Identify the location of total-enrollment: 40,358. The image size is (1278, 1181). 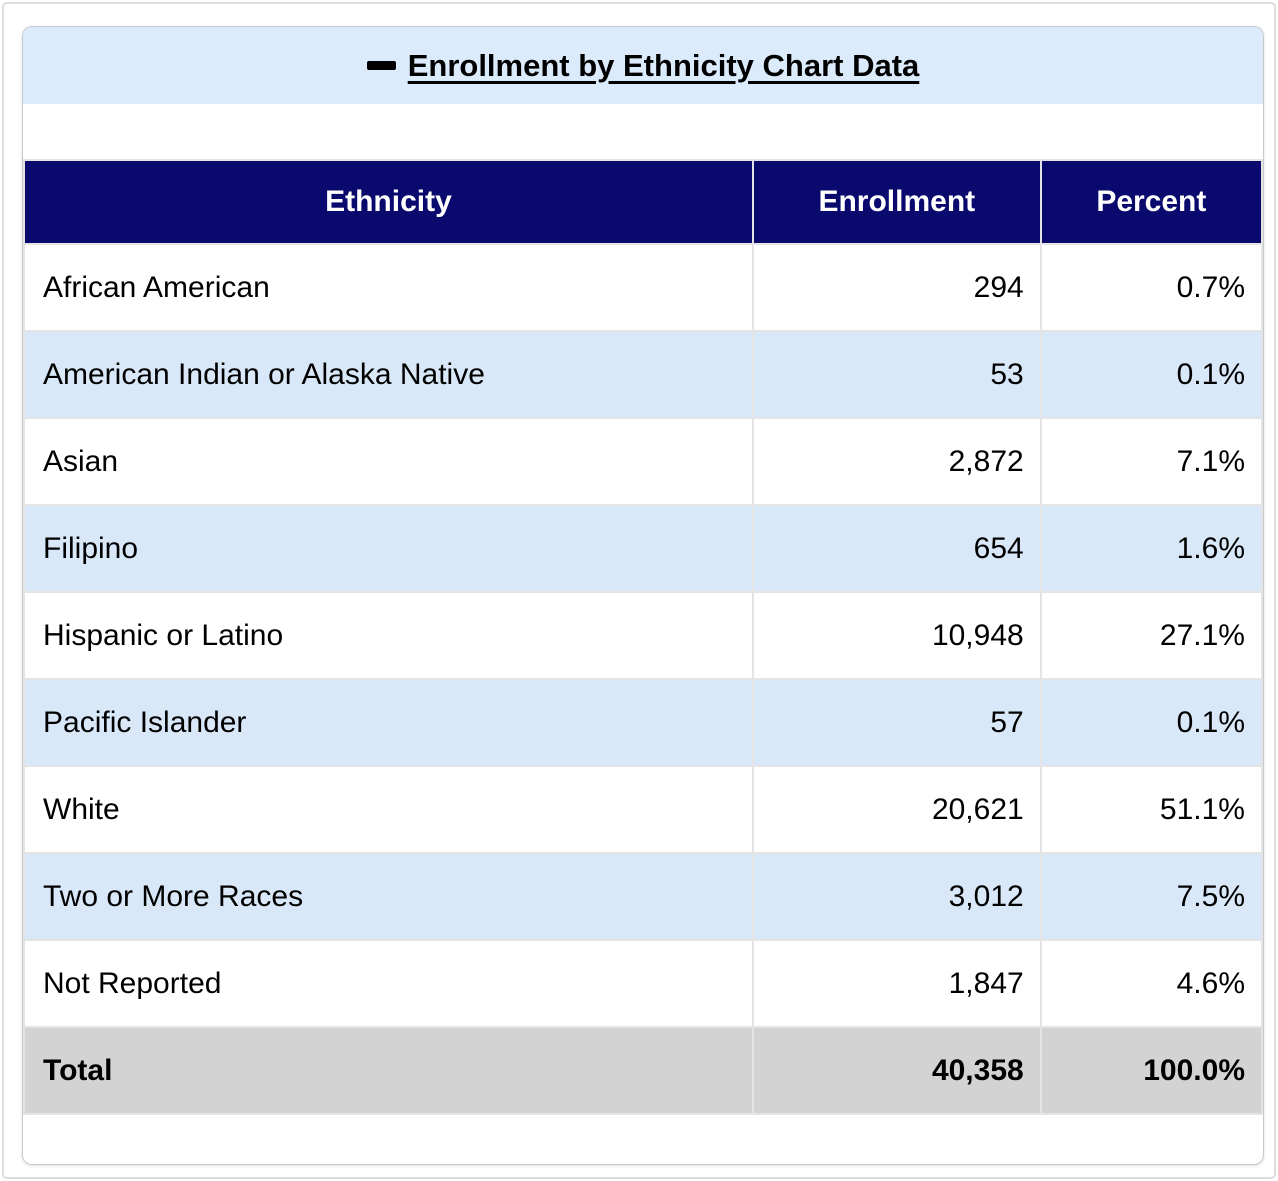
(896, 1070).